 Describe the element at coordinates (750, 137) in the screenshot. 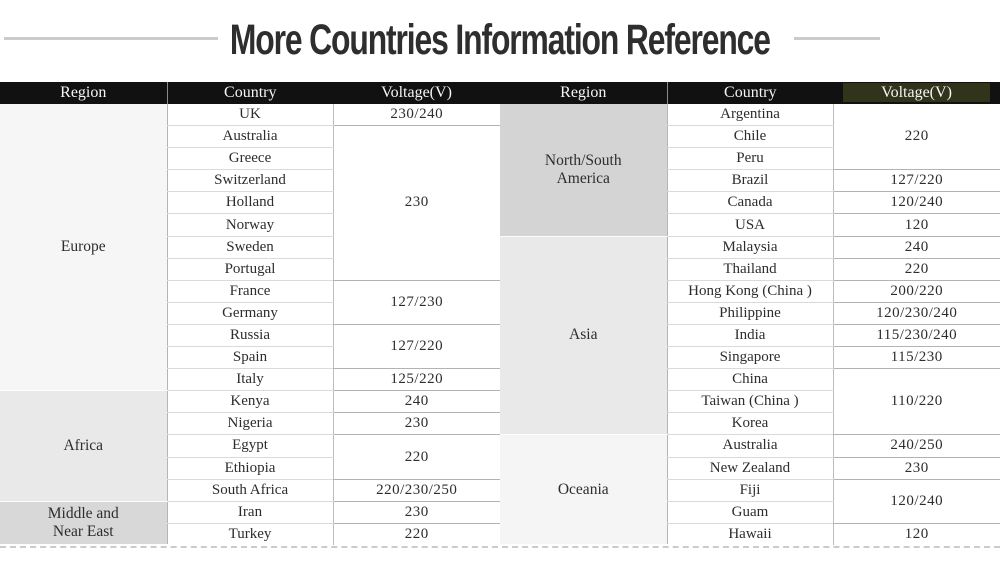

I see `country-cell: Chile` at that location.